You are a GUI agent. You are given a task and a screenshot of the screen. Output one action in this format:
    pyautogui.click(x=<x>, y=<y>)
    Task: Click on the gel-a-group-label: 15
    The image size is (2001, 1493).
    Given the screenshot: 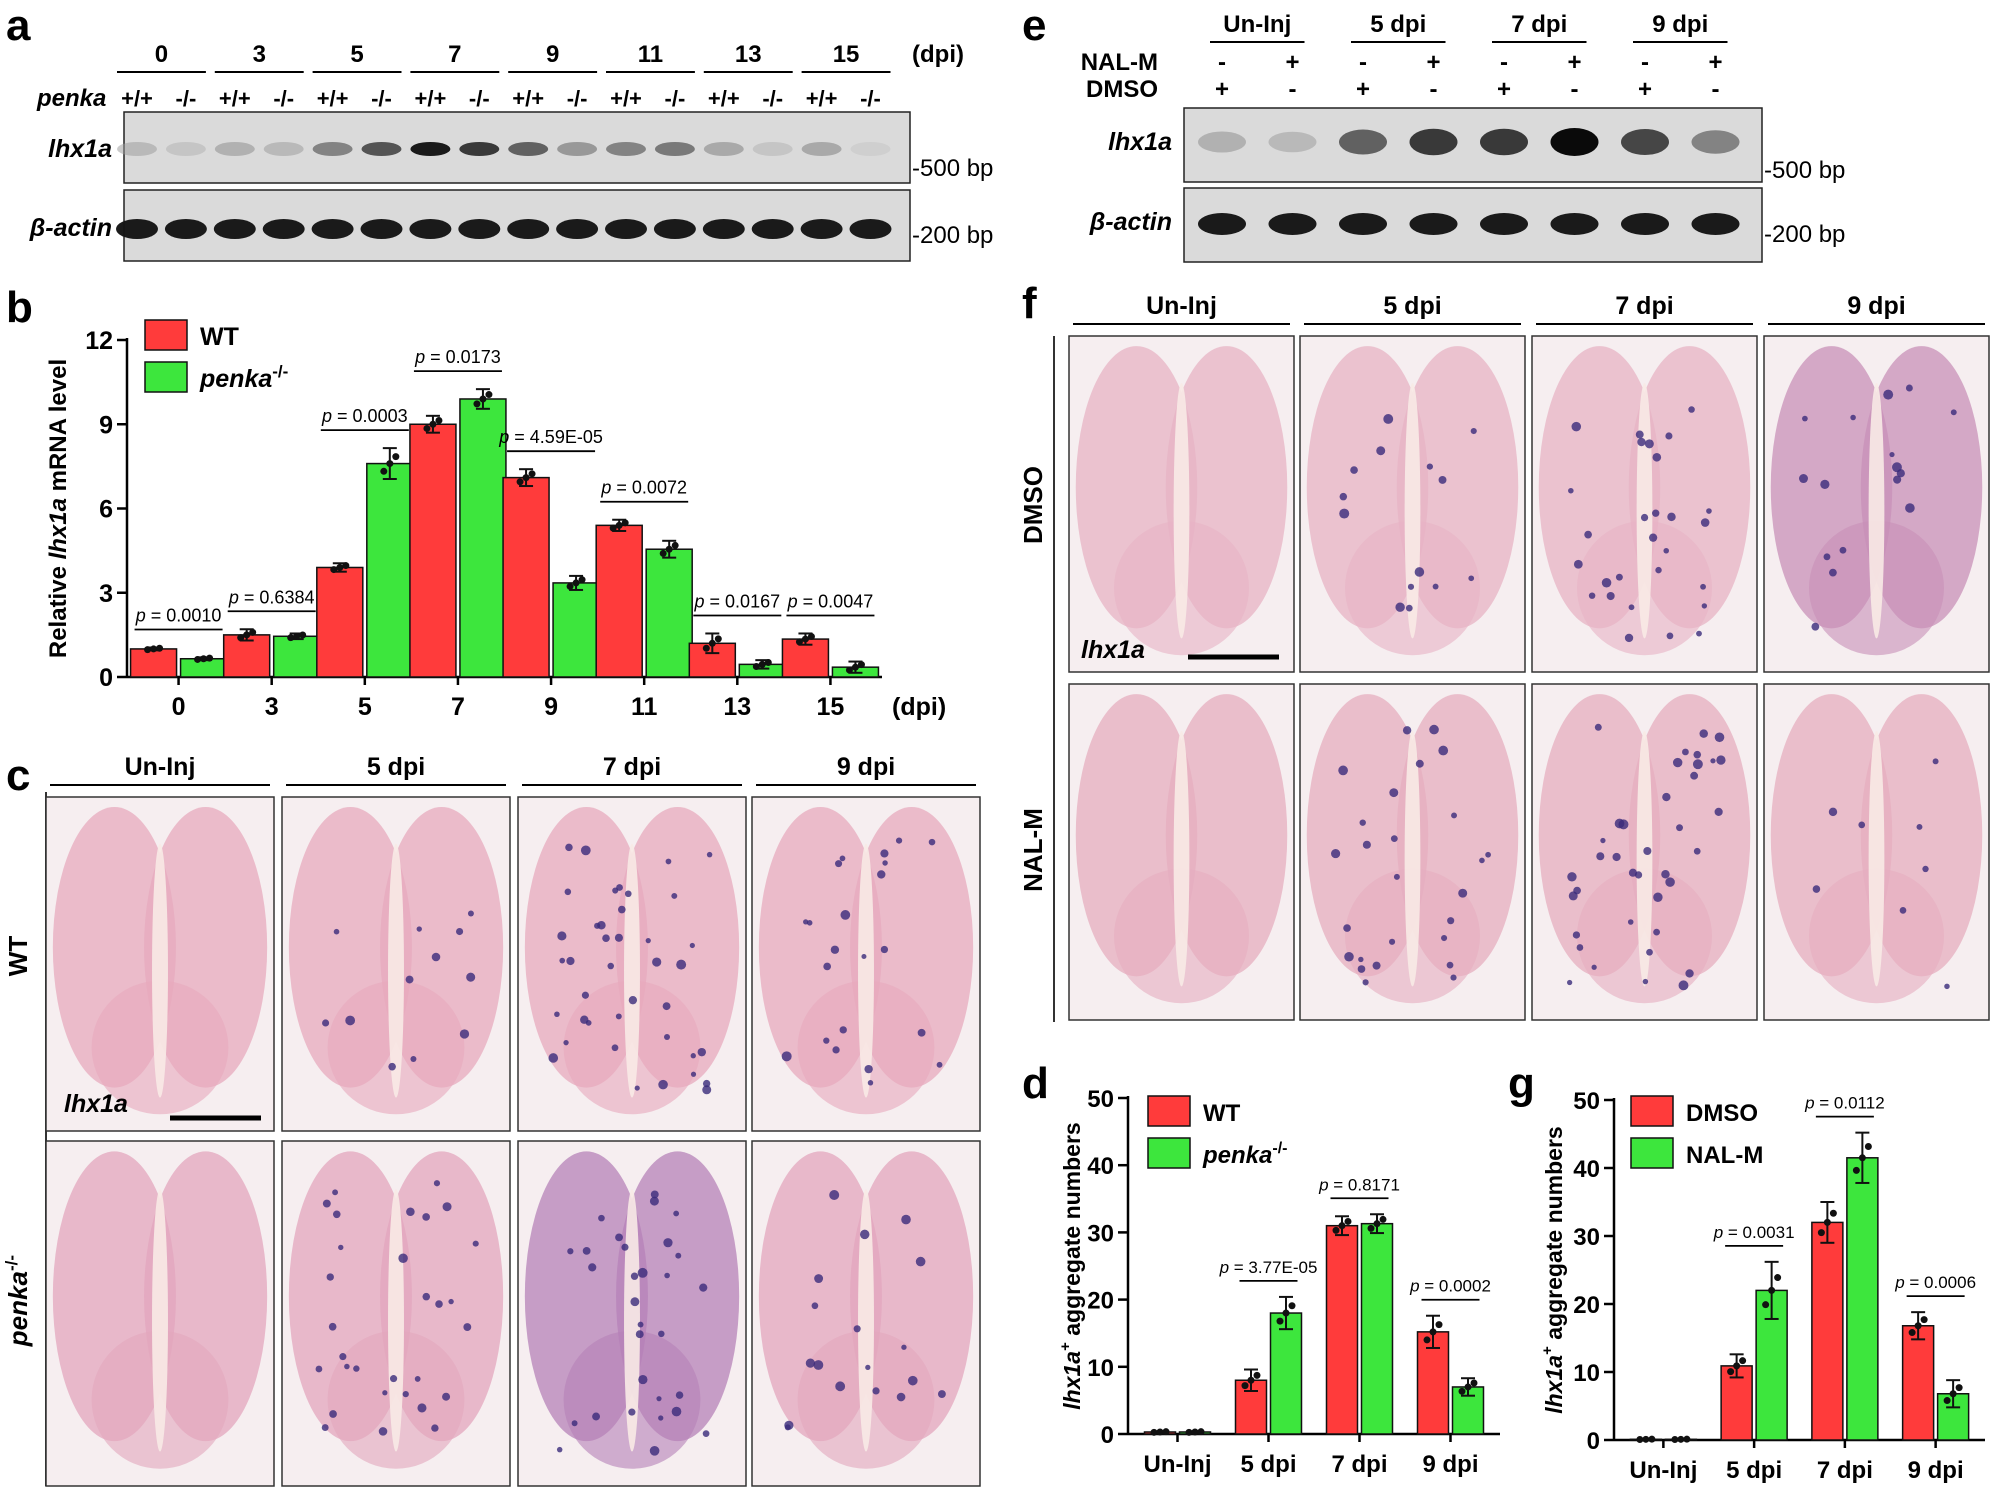 What is the action you would take?
    pyautogui.click(x=846, y=54)
    